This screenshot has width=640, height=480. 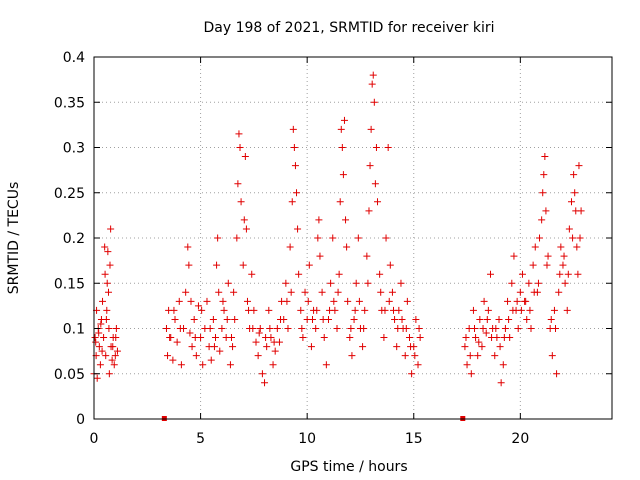 What do you see at coordinates (14, 238) in the screenshot?
I see `y-axis-title: SRMTID / TECUs` at bounding box center [14, 238].